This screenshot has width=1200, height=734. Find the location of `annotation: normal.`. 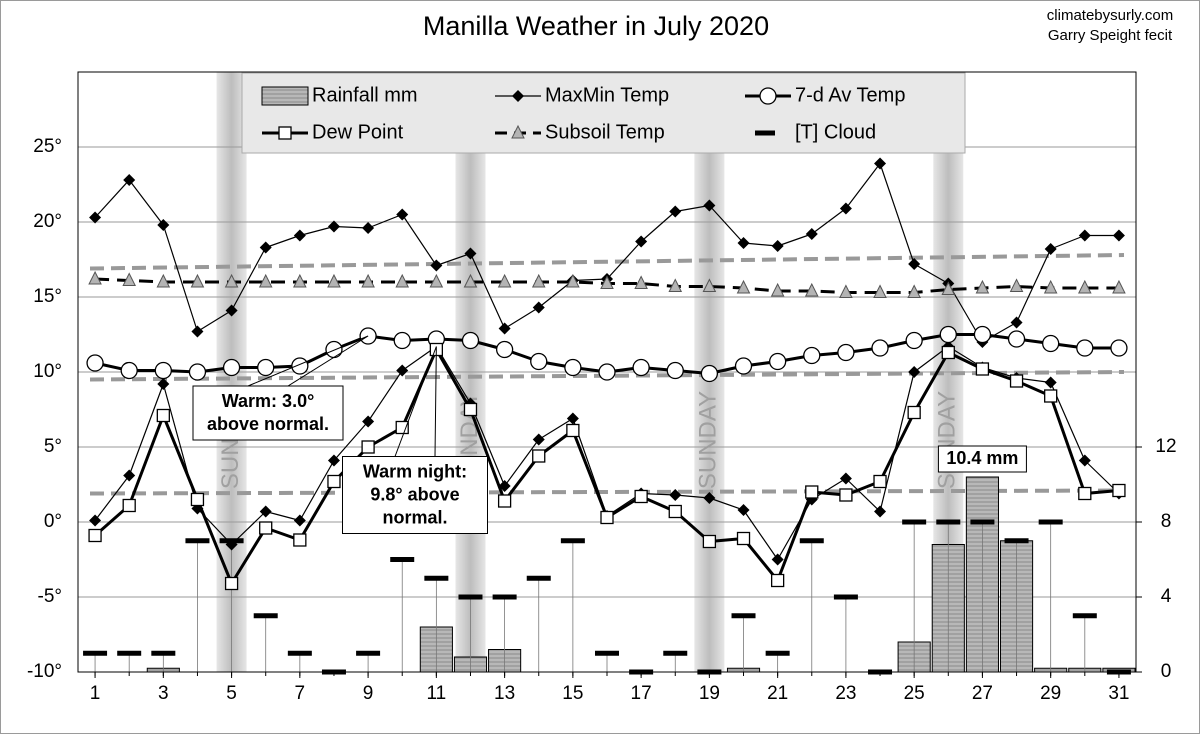

annotation: normal. is located at coordinates (414, 517).